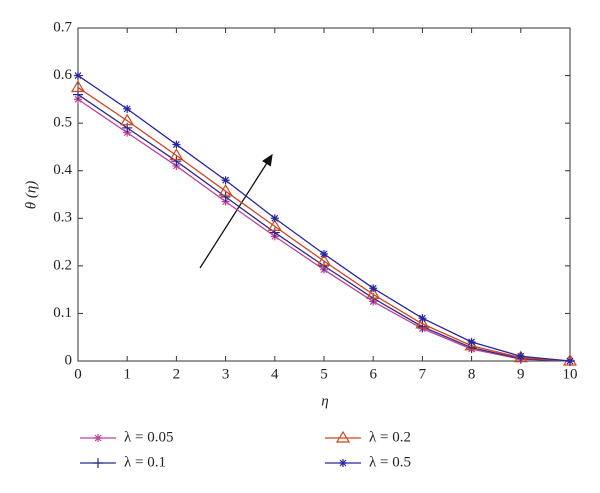  I want to click on y-tick-label: 0.2, so click(62, 265).